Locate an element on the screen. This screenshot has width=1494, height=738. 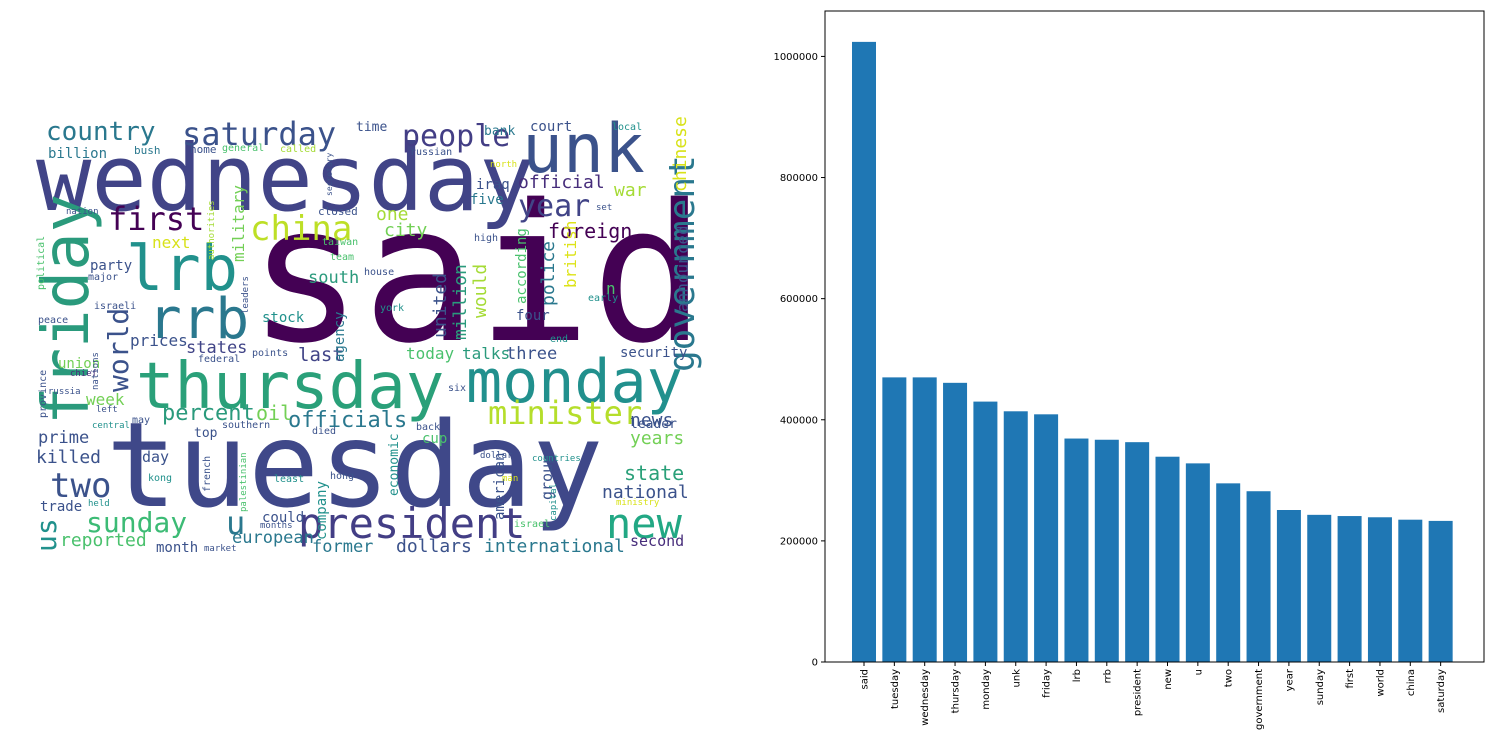
wordcloud-word-announced: announced is located at coordinates (682, 268).